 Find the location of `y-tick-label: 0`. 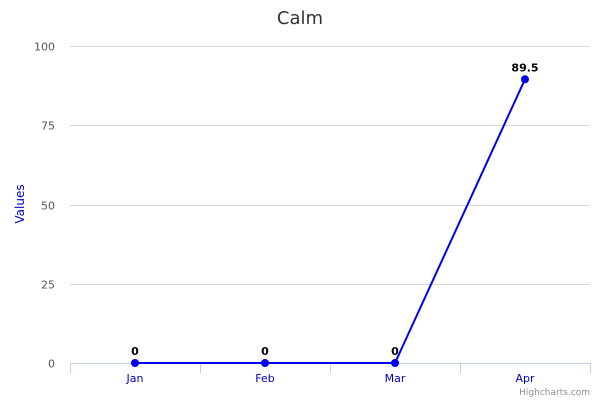

y-tick-label: 0 is located at coordinates (51, 364).